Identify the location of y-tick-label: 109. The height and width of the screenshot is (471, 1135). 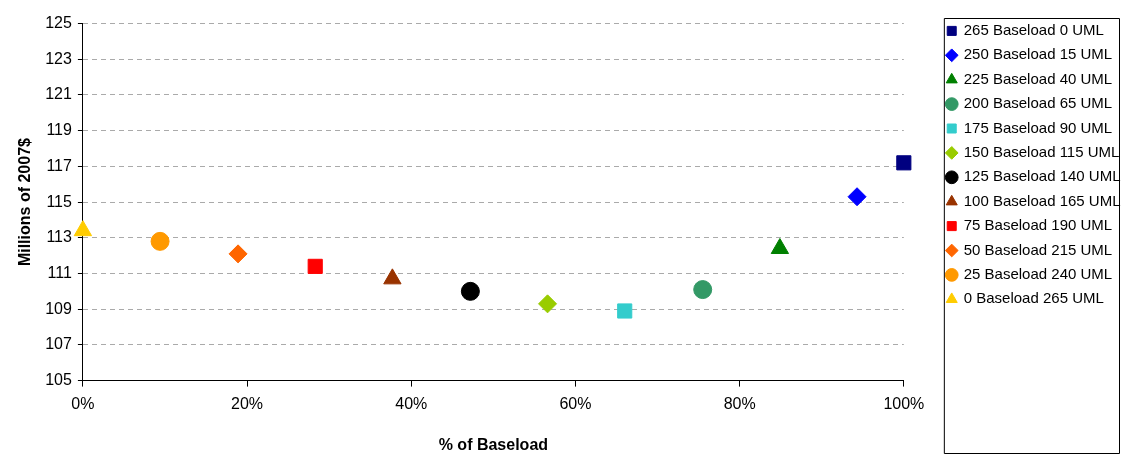
(58, 308).